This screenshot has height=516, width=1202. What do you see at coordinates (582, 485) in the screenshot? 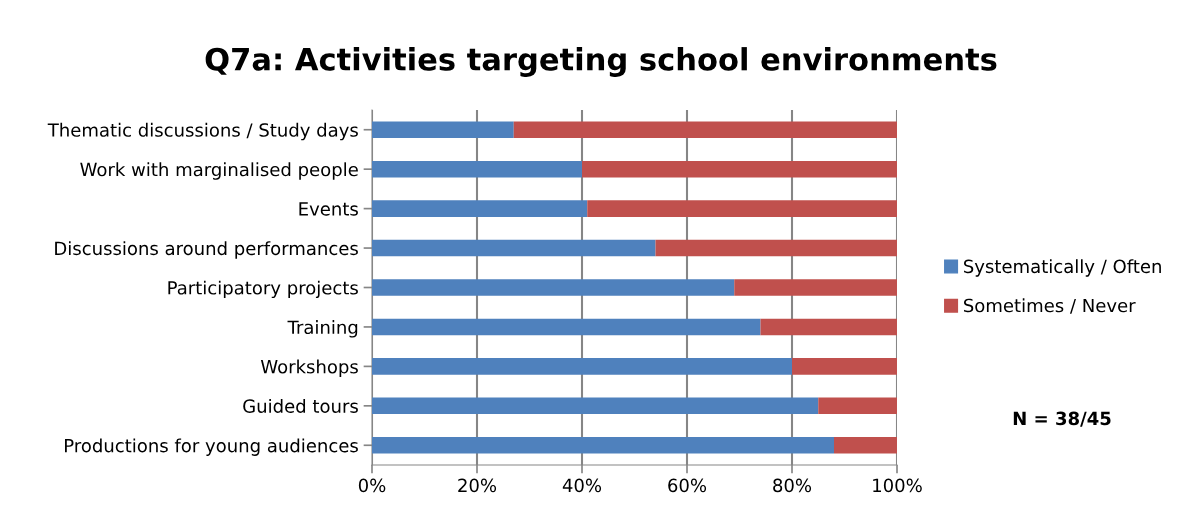
I see `x-tick-label: 40%` at bounding box center [582, 485].